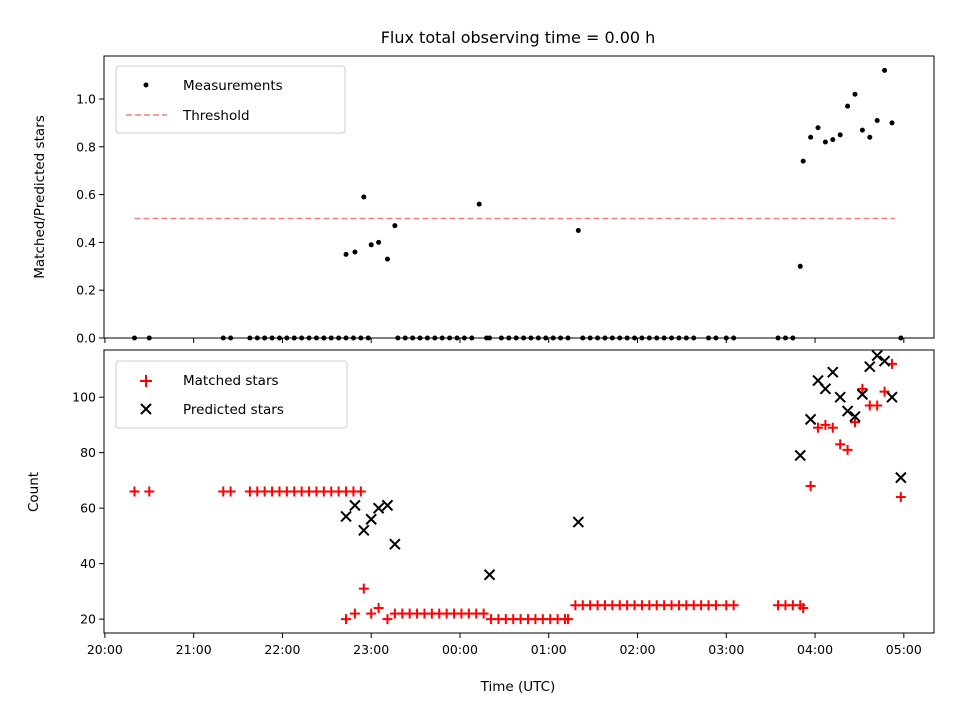 The width and height of the screenshot is (960, 720). I want to click on x-tick-label: 04:00, so click(815, 649).